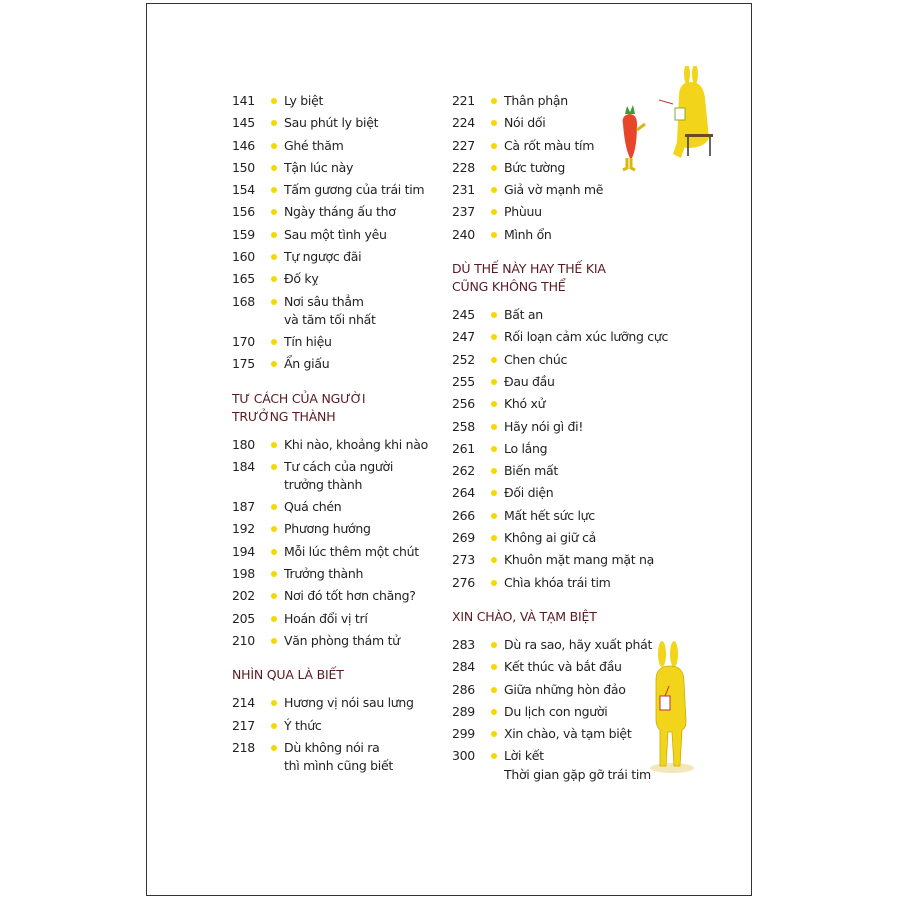 This screenshot has width=900, height=900. What do you see at coordinates (356, 444) in the screenshot?
I see `entry-title-line: Khi nào, khoảng khi nào` at bounding box center [356, 444].